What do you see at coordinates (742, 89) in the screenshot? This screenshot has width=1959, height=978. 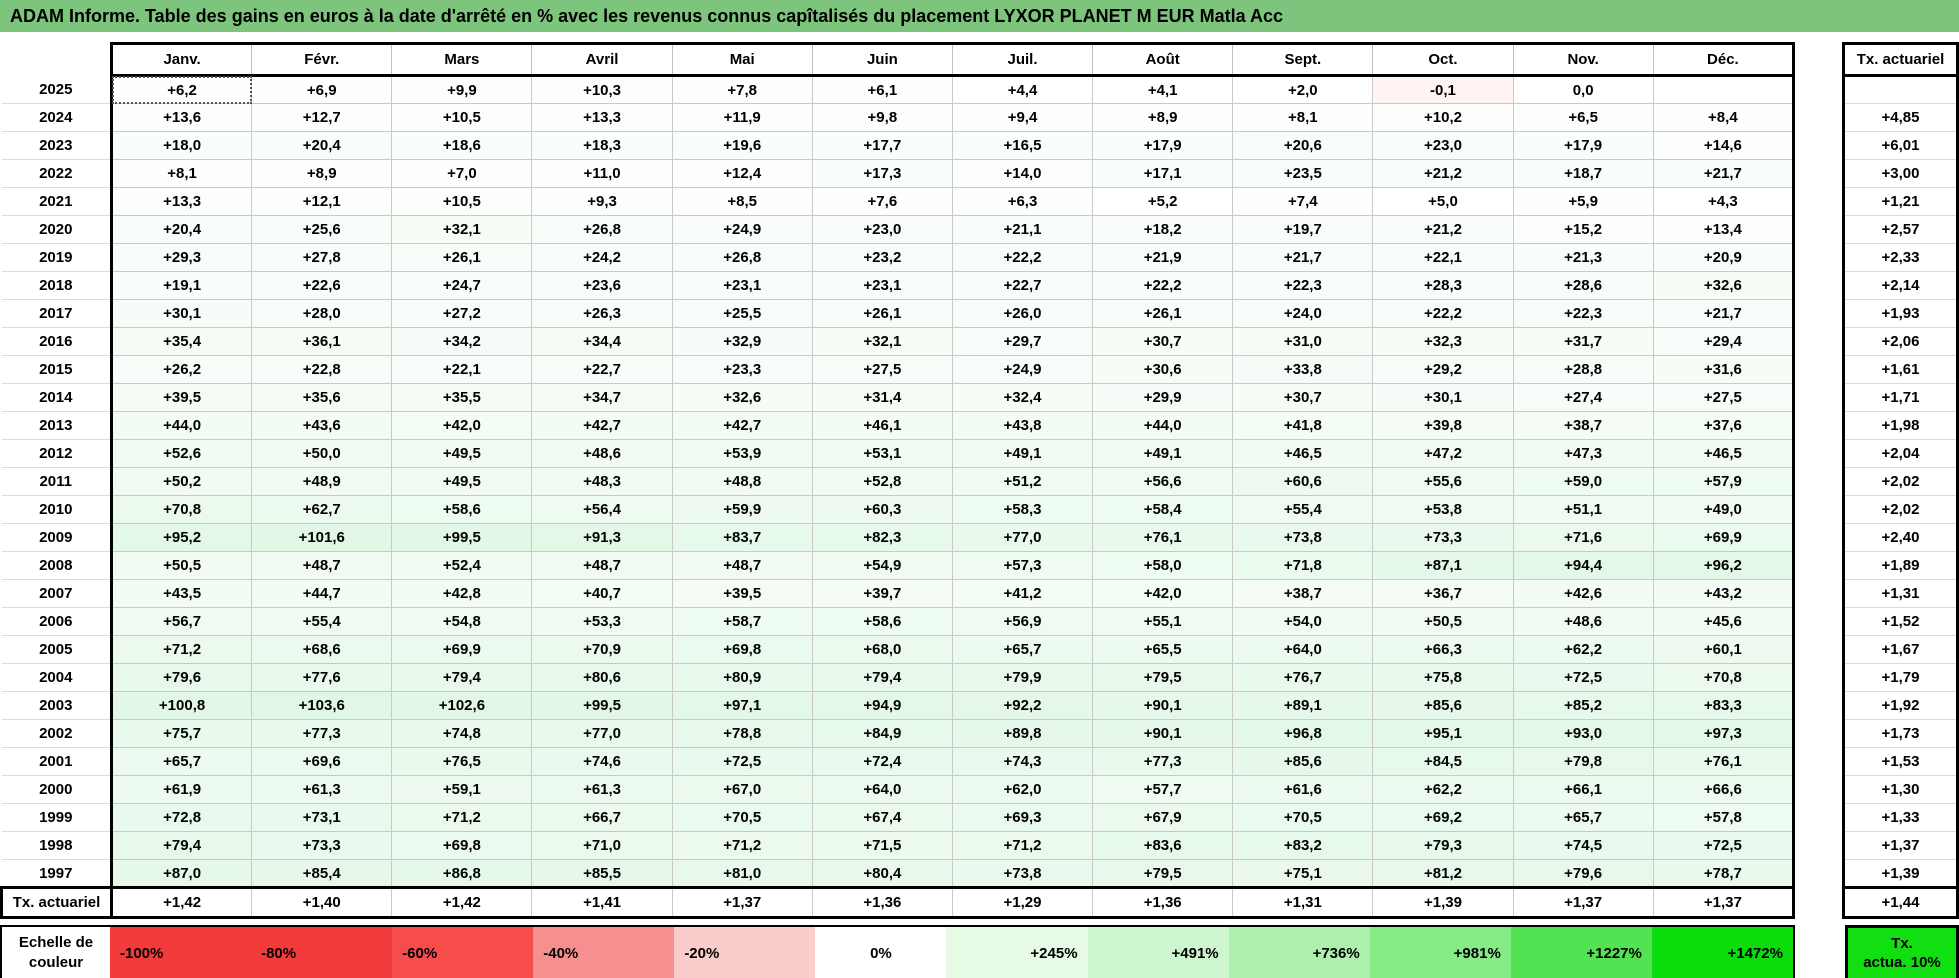 I see `gain-cell: +7,8` at bounding box center [742, 89].